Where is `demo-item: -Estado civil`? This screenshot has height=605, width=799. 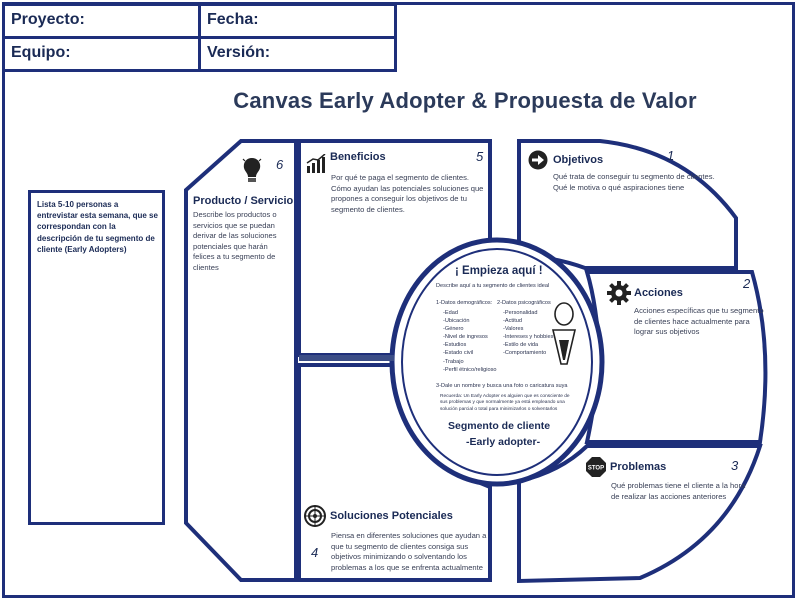
demo-item: -Estado civil is located at coordinates (458, 353).